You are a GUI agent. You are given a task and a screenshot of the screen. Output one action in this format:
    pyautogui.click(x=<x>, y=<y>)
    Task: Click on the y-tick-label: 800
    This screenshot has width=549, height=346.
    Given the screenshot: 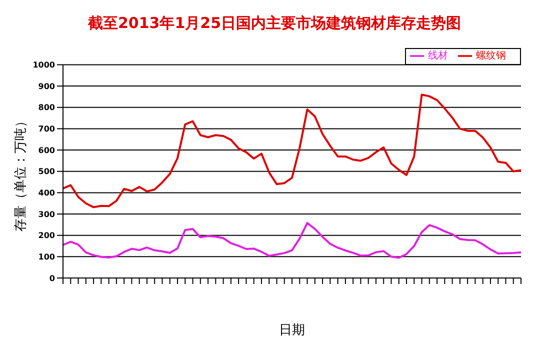 What is the action you would take?
    pyautogui.click(x=47, y=107)
    